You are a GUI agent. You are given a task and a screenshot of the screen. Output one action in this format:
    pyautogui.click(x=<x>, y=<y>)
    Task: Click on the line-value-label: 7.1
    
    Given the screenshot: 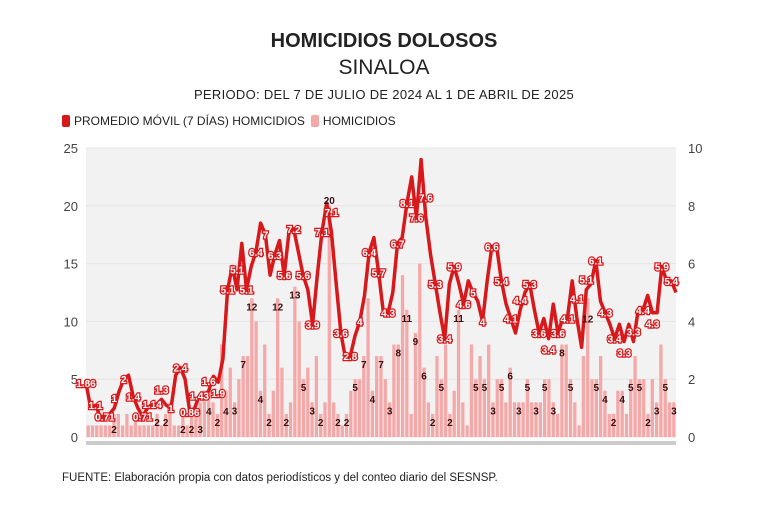 What is the action you would take?
    pyautogui.click(x=322, y=233)
    